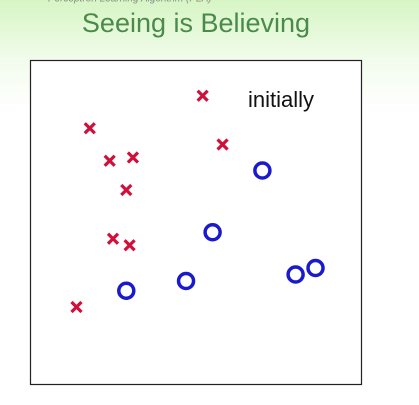  Describe the element at coordinates (130, 2) in the screenshot. I see `slide-header: Perceptron Learning Algorithm (PLA)` at that location.